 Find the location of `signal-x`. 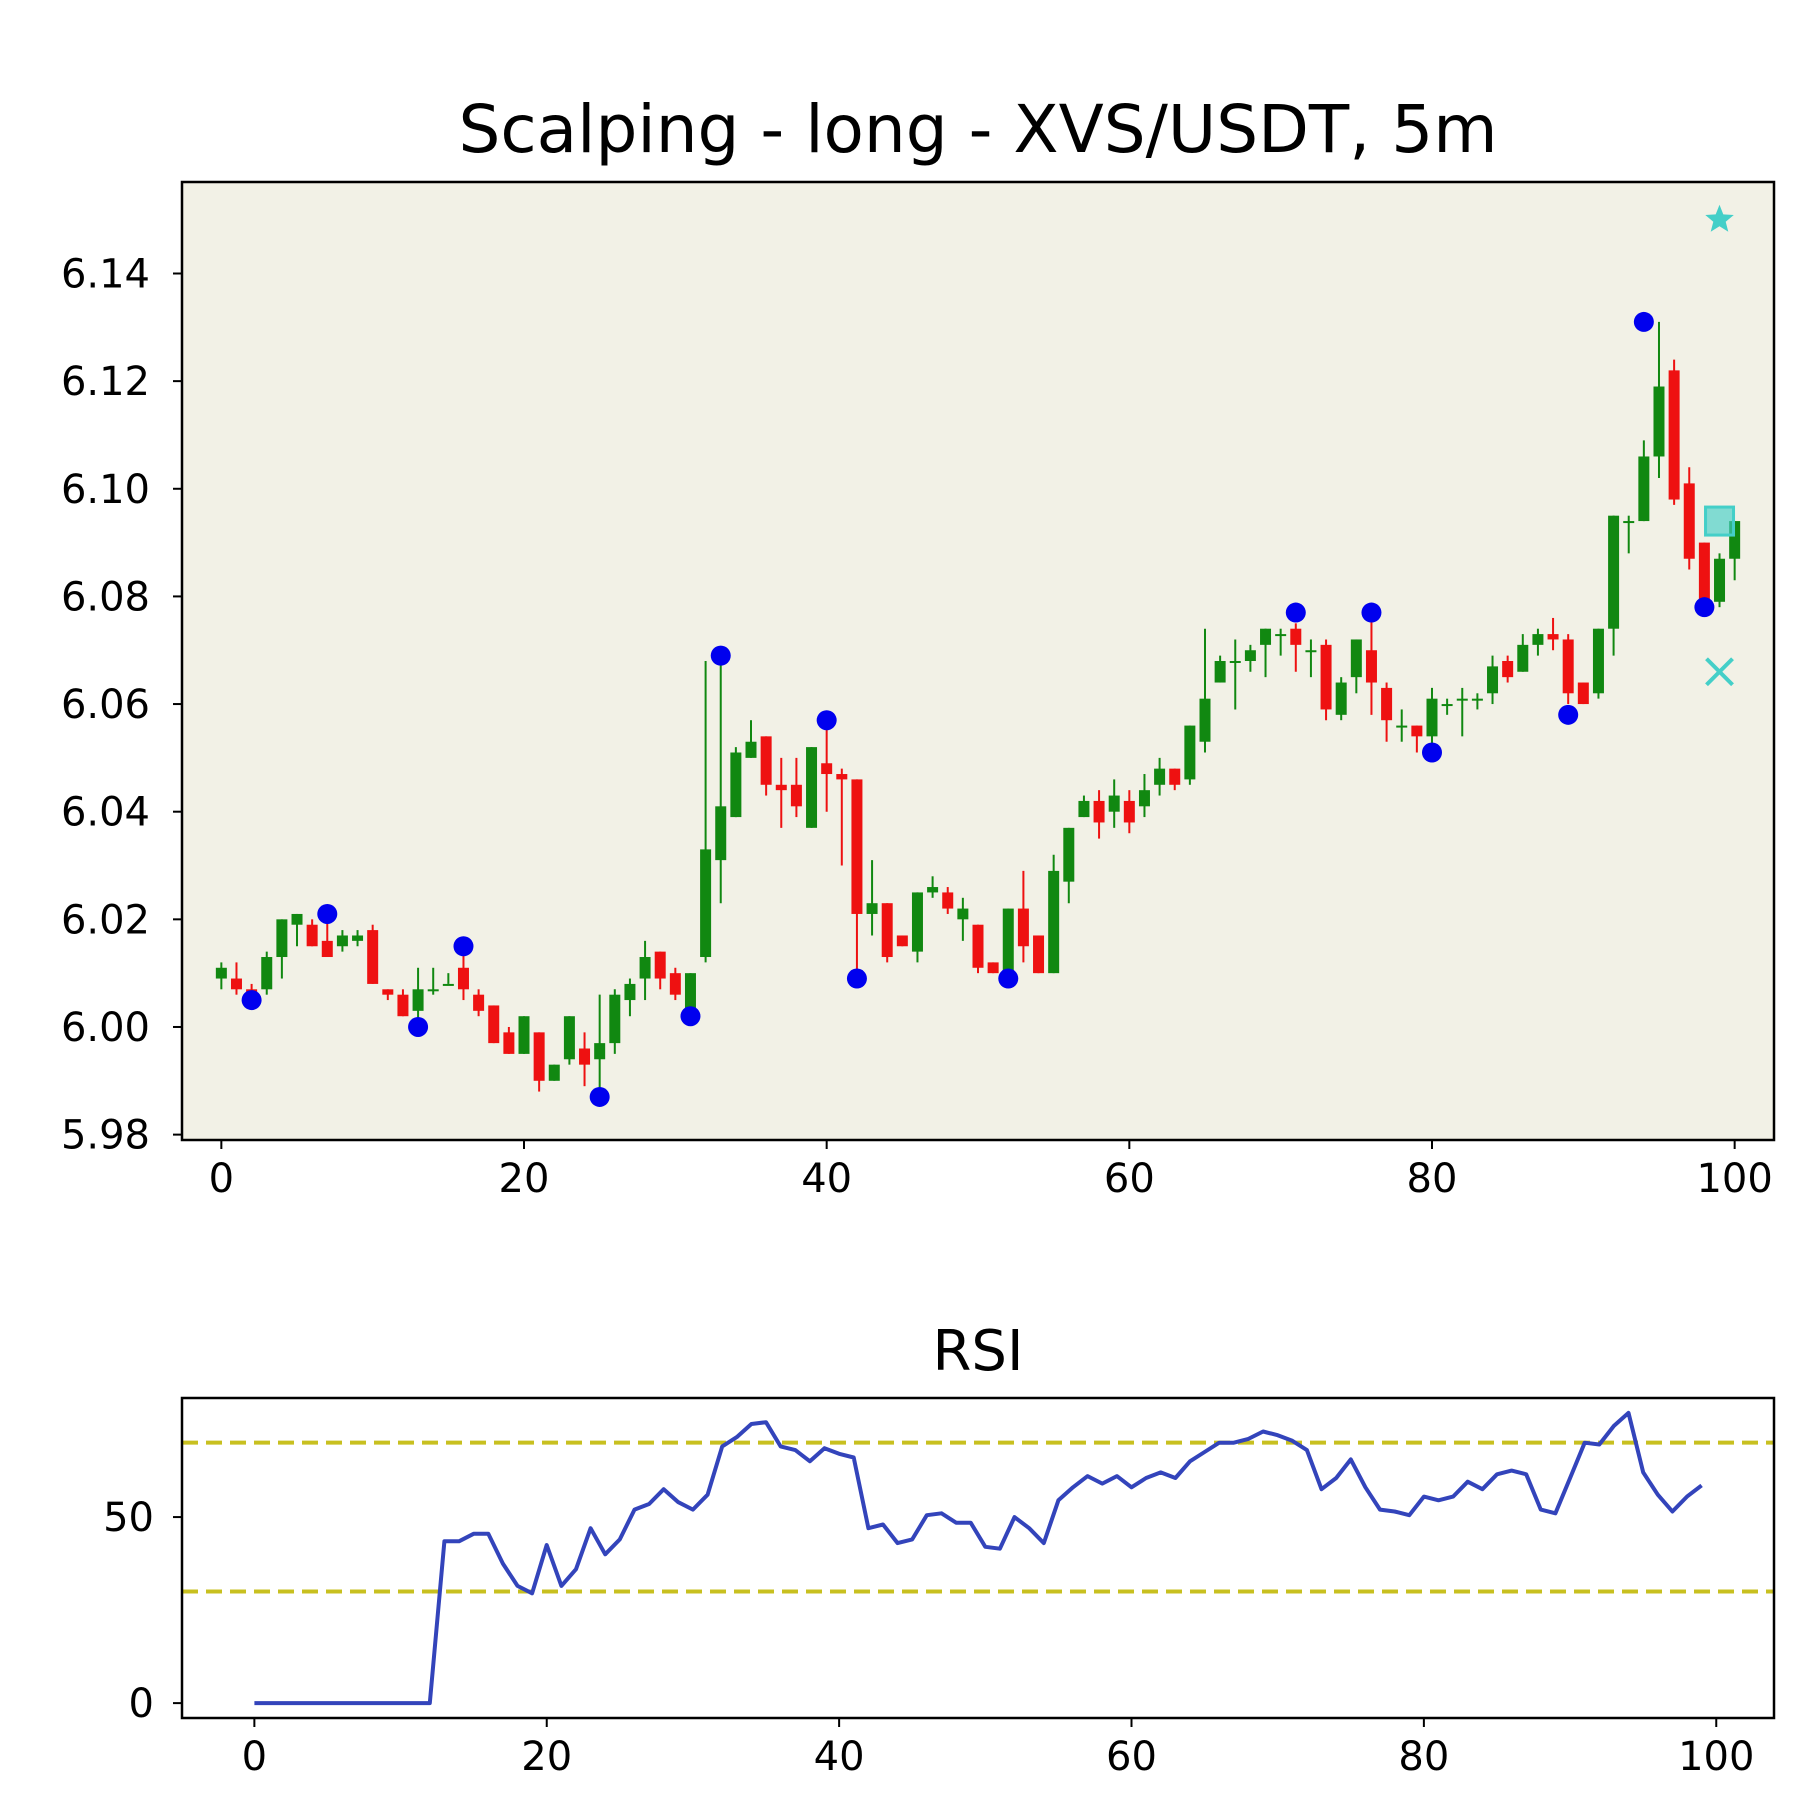

signal-x is located at coordinates (1719, 672).